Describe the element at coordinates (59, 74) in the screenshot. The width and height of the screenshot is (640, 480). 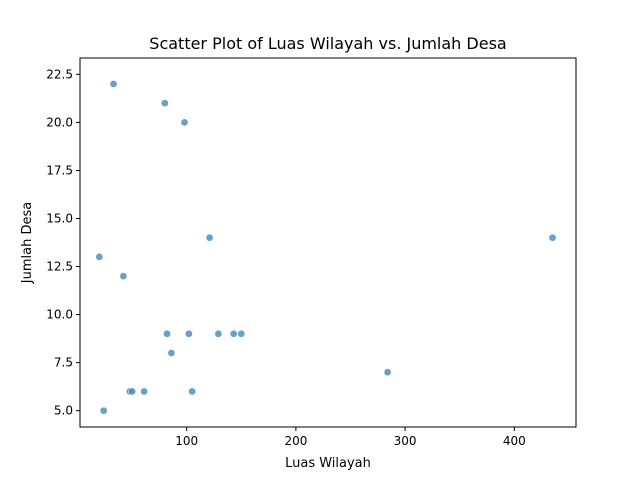
I see `y-tick-label: 22.5` at that location.